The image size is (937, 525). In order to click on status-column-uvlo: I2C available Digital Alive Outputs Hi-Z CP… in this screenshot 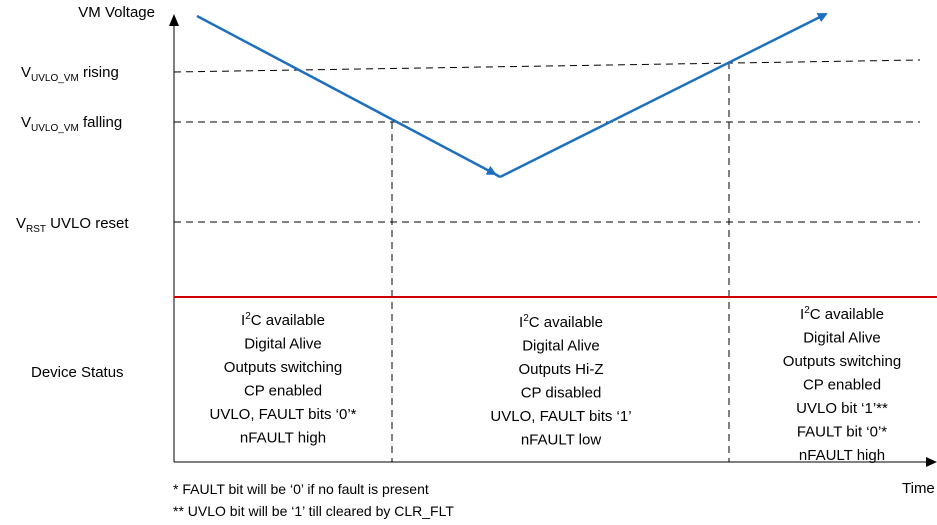, I will do `click(560, 381)`.